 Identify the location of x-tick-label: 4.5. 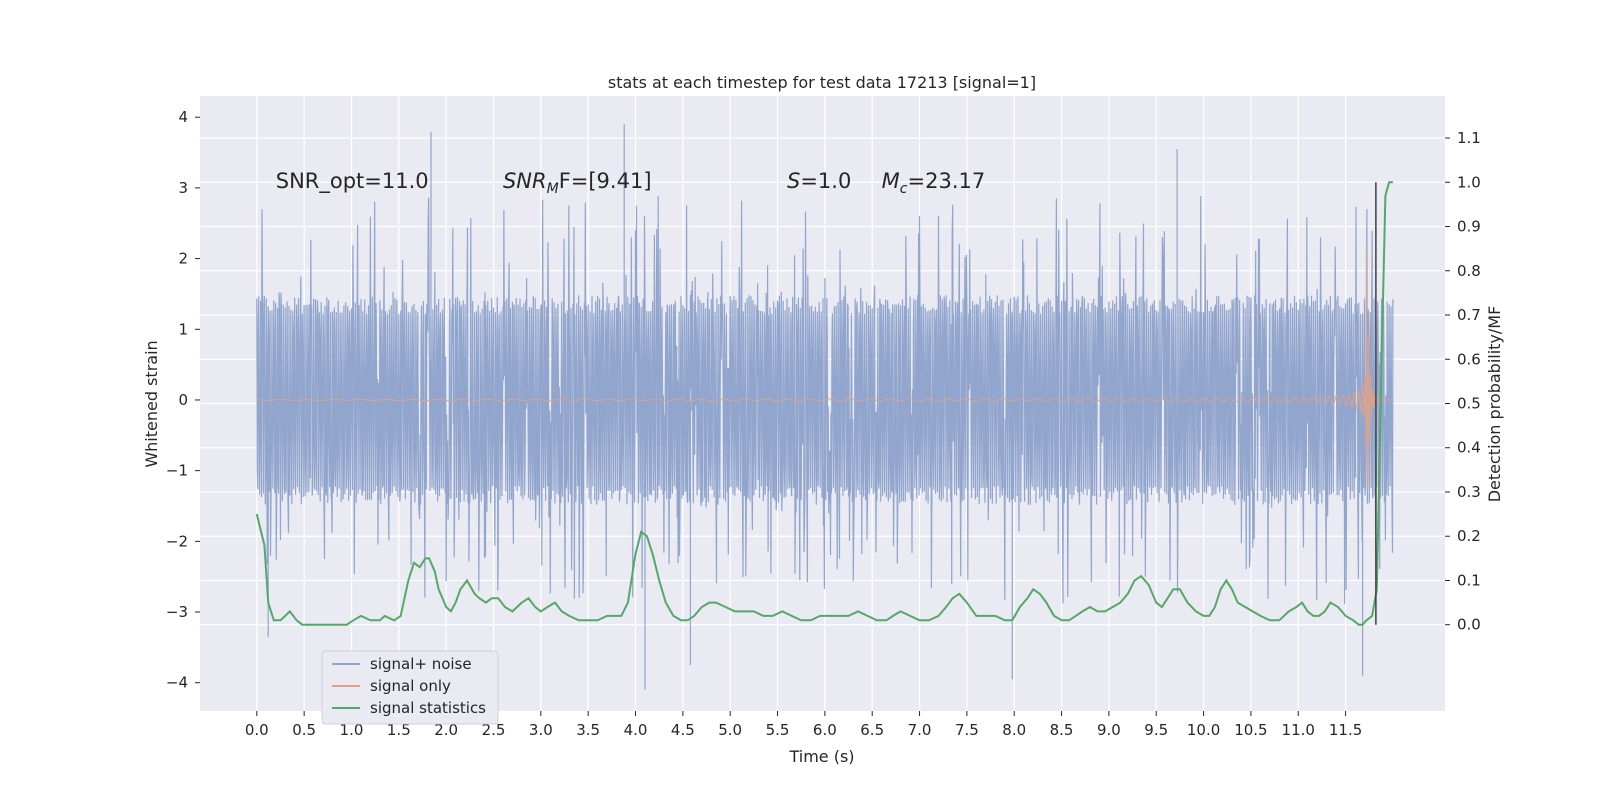
(683, 730).